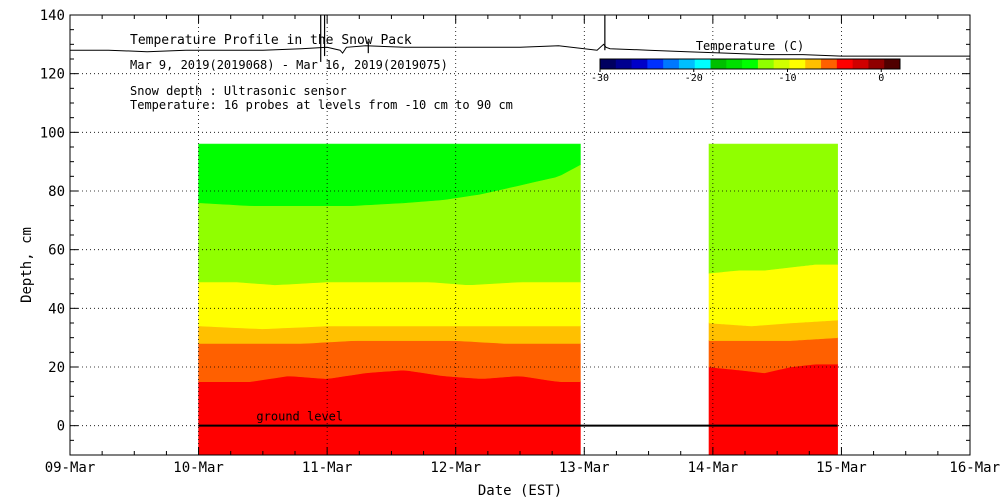 Image resolution: width=1000 pixels, height=500 pixels. What do you see at coordinates (238, 91) in the screenshot?
I see `info-snow-depth: Snow depth : Ultrasonic sensor` at bounding box center [238, 91].